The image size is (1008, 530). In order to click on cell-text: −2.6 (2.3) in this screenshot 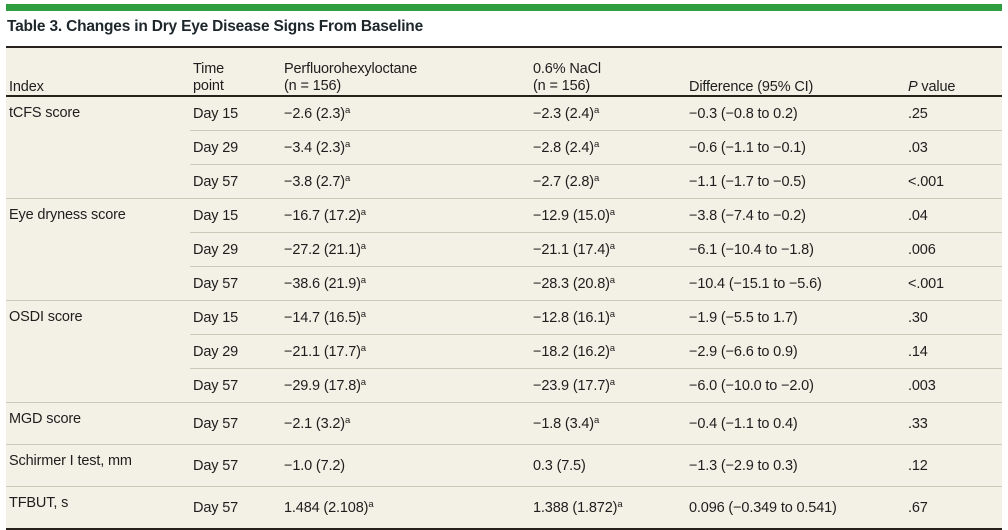, I will do `click(314, 113)`.